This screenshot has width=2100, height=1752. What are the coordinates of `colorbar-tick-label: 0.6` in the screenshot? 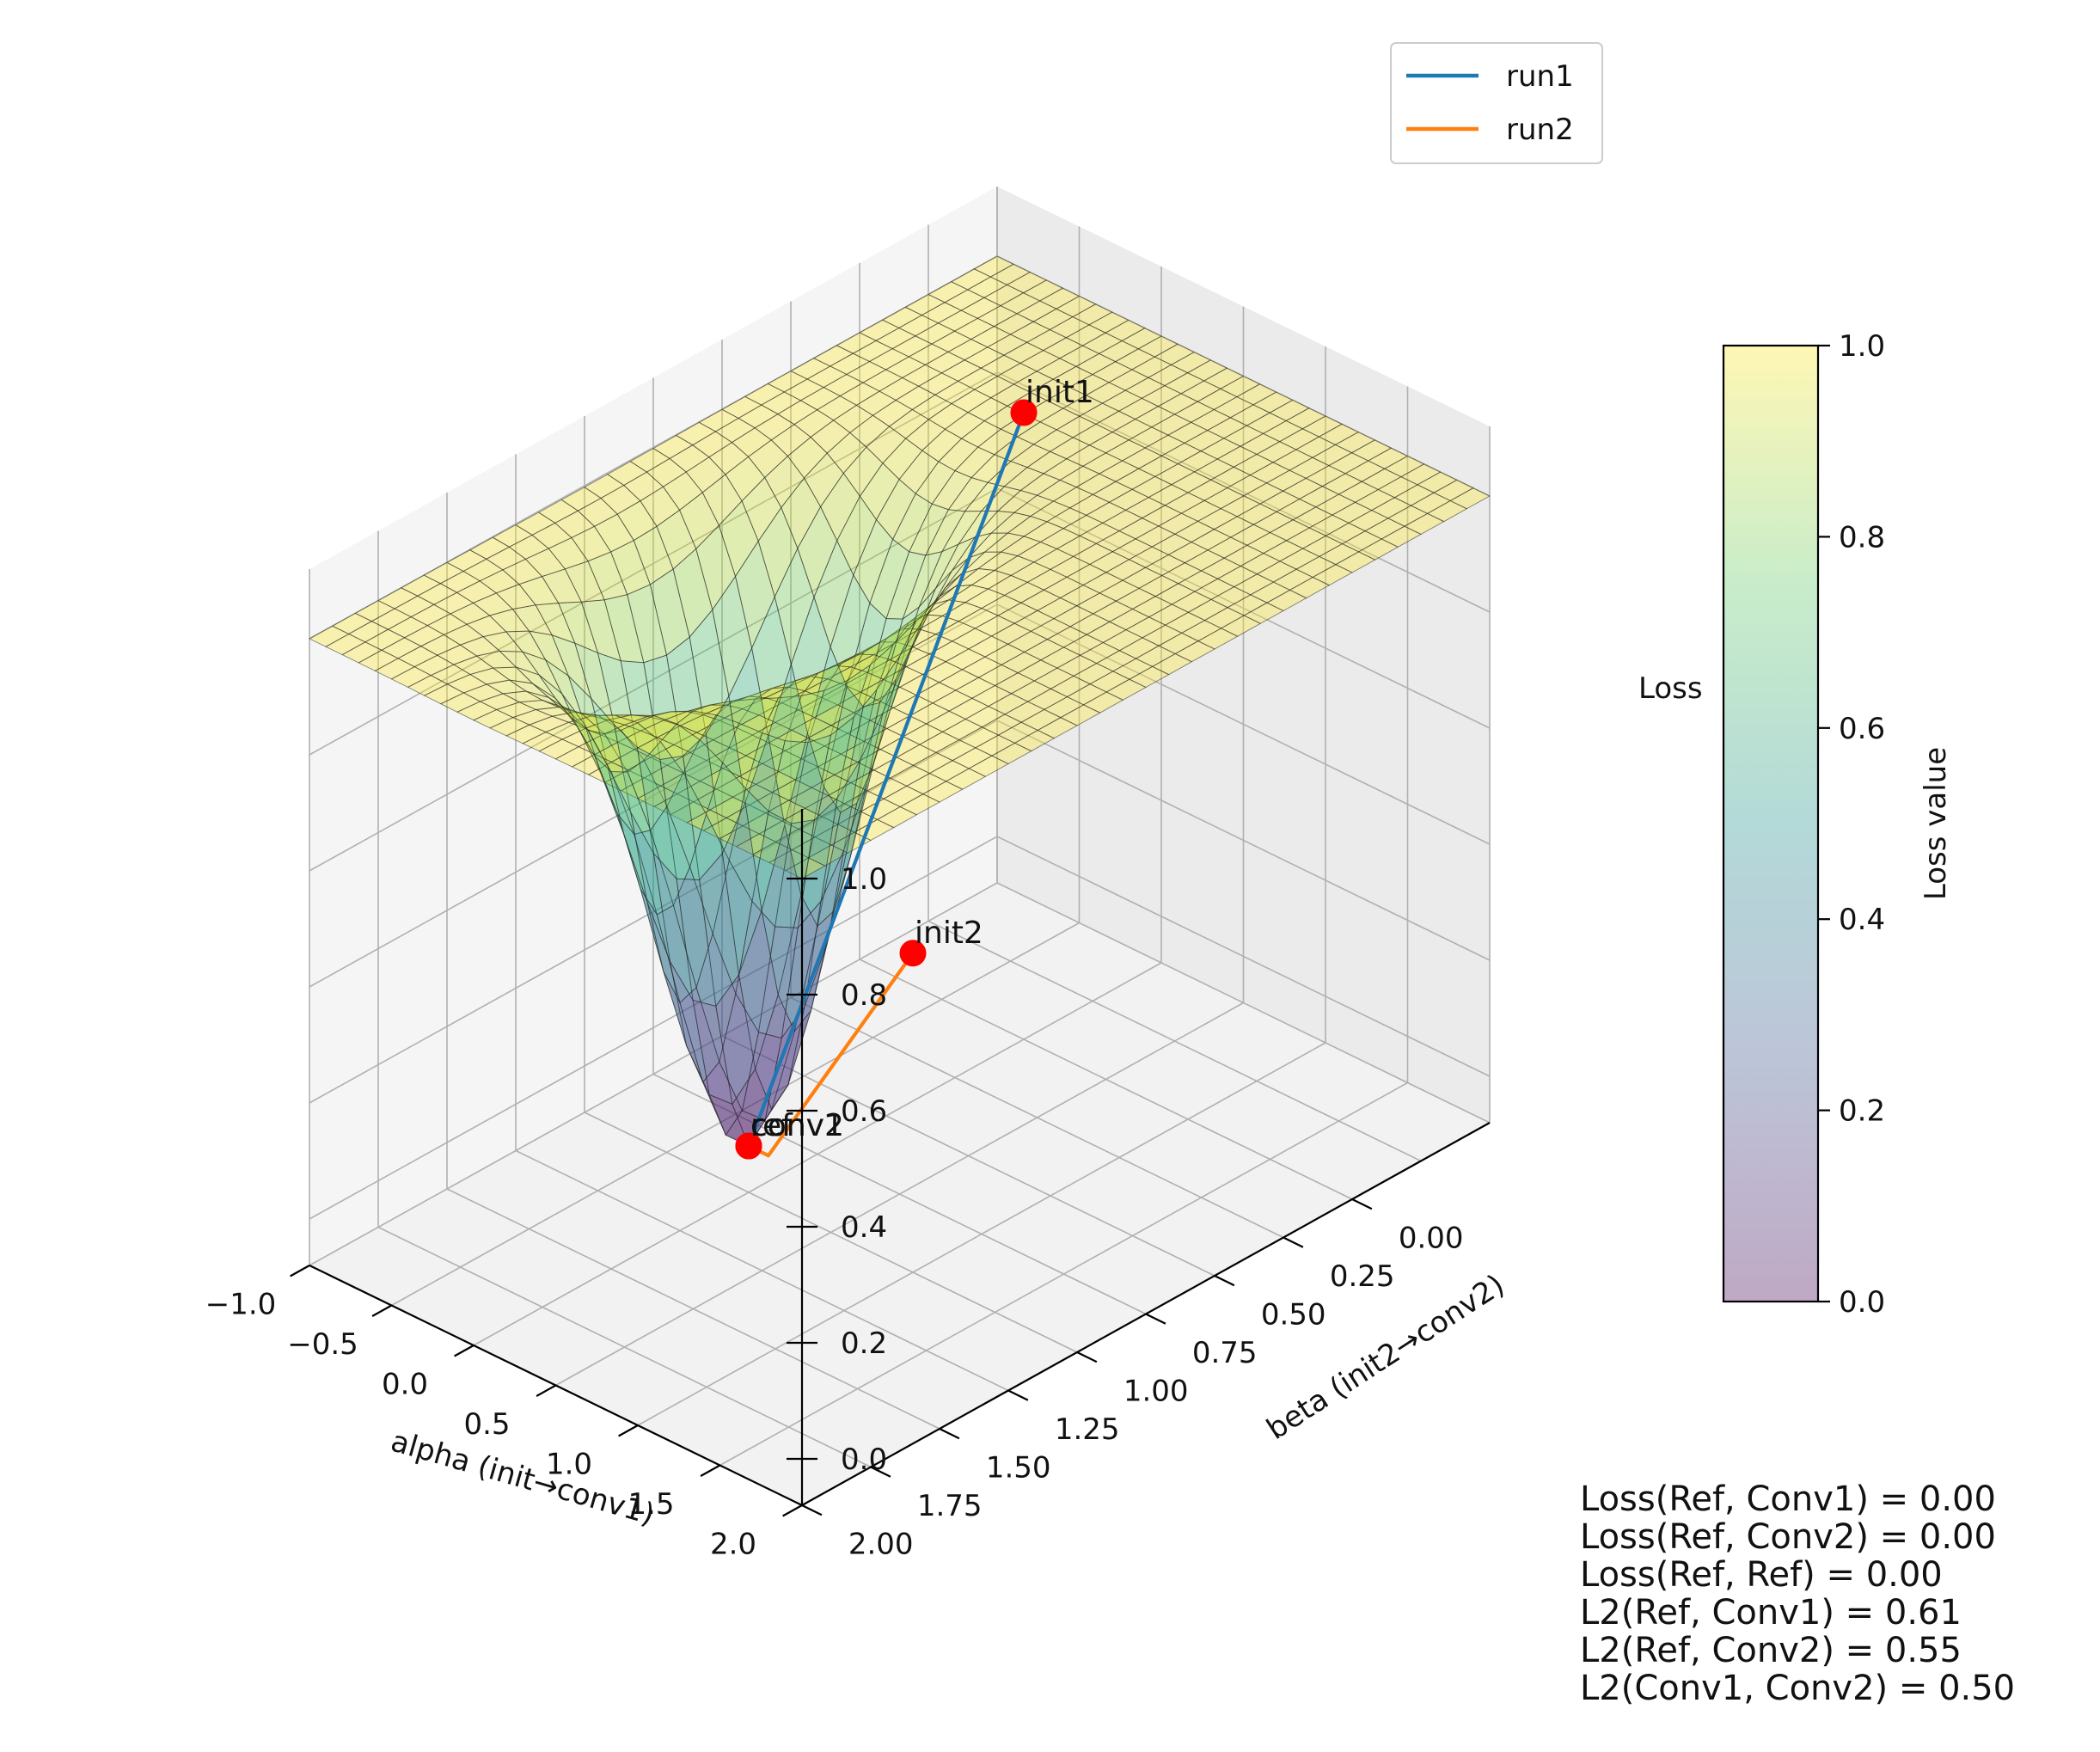 It's located at (1862, 729).